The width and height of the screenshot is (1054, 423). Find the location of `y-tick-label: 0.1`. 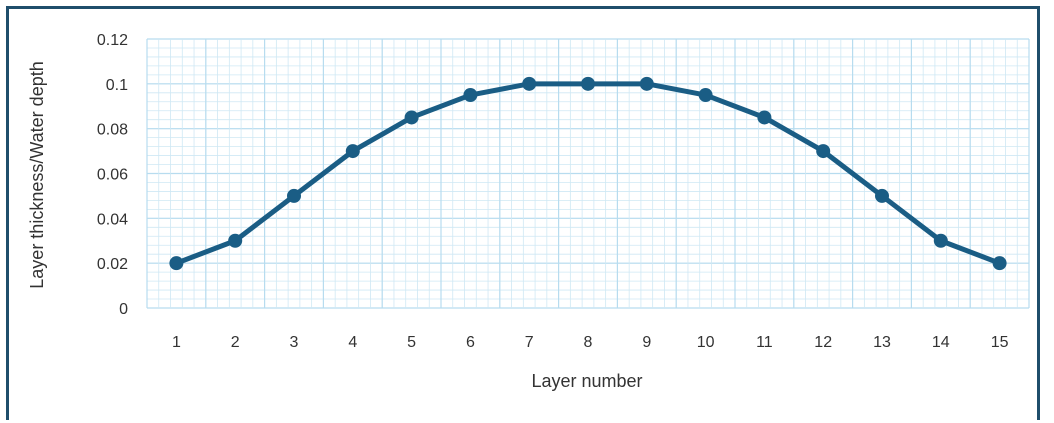

y-tick-label: 0.1 is located at coordinates (117, 85).